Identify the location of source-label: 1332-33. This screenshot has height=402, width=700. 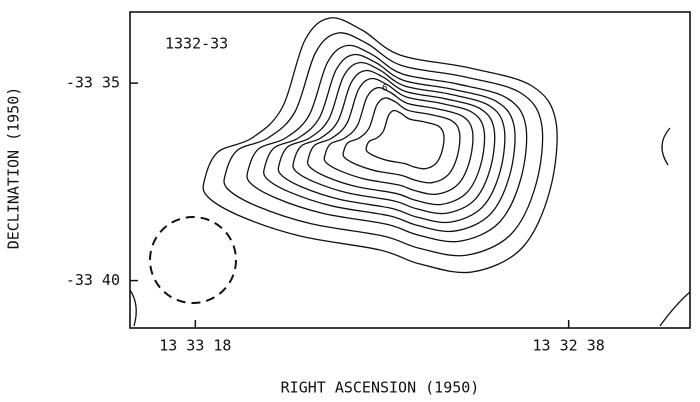
(196, 44).